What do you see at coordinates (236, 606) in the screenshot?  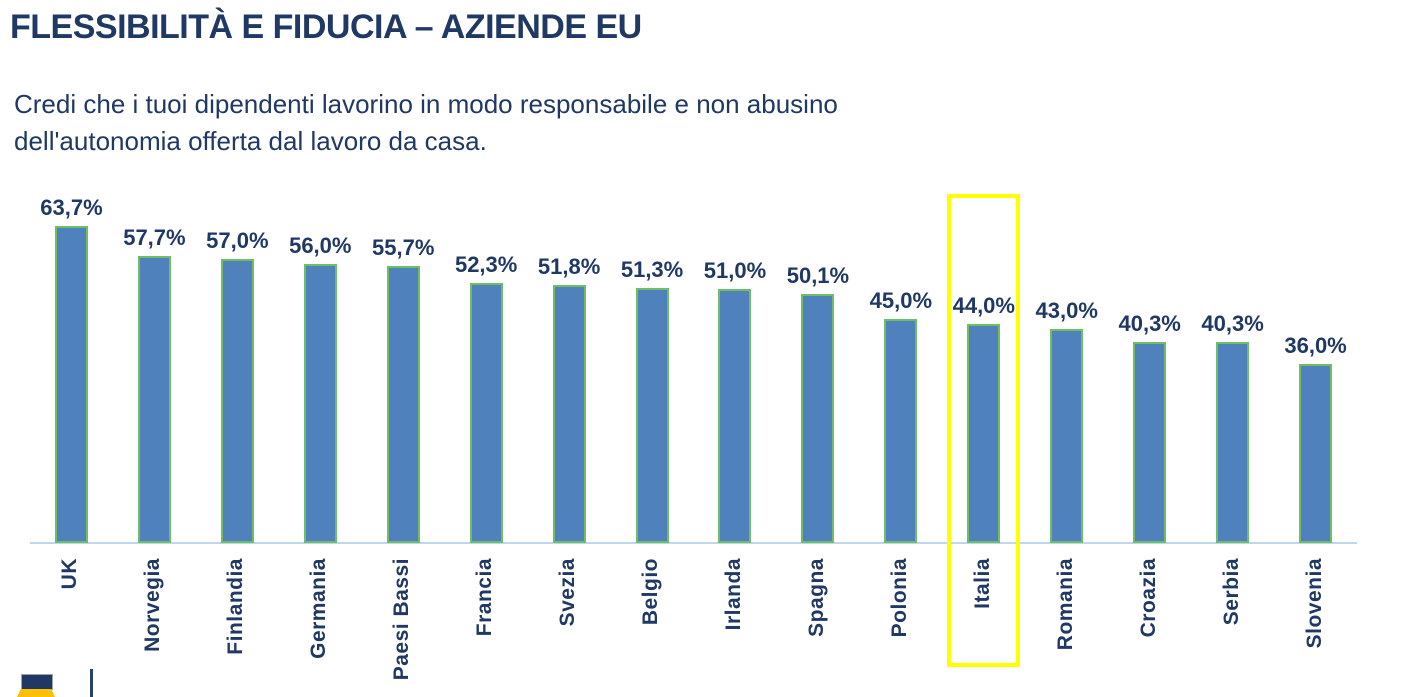 I see `category-label-finlandia: Finlandia` at bounding box center [236, 606].